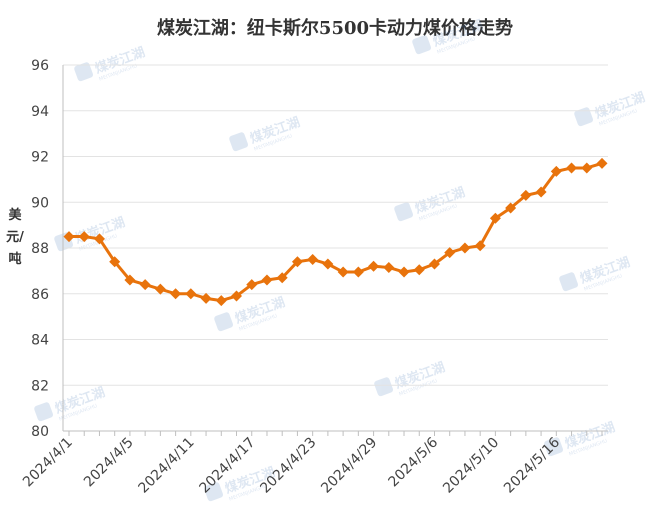 This screenshot has width=670, height=518. What do you see at coordinates (40, 295) in the screenshot?
I see `y-tick-label: 86` at bounding box center [40, 295].